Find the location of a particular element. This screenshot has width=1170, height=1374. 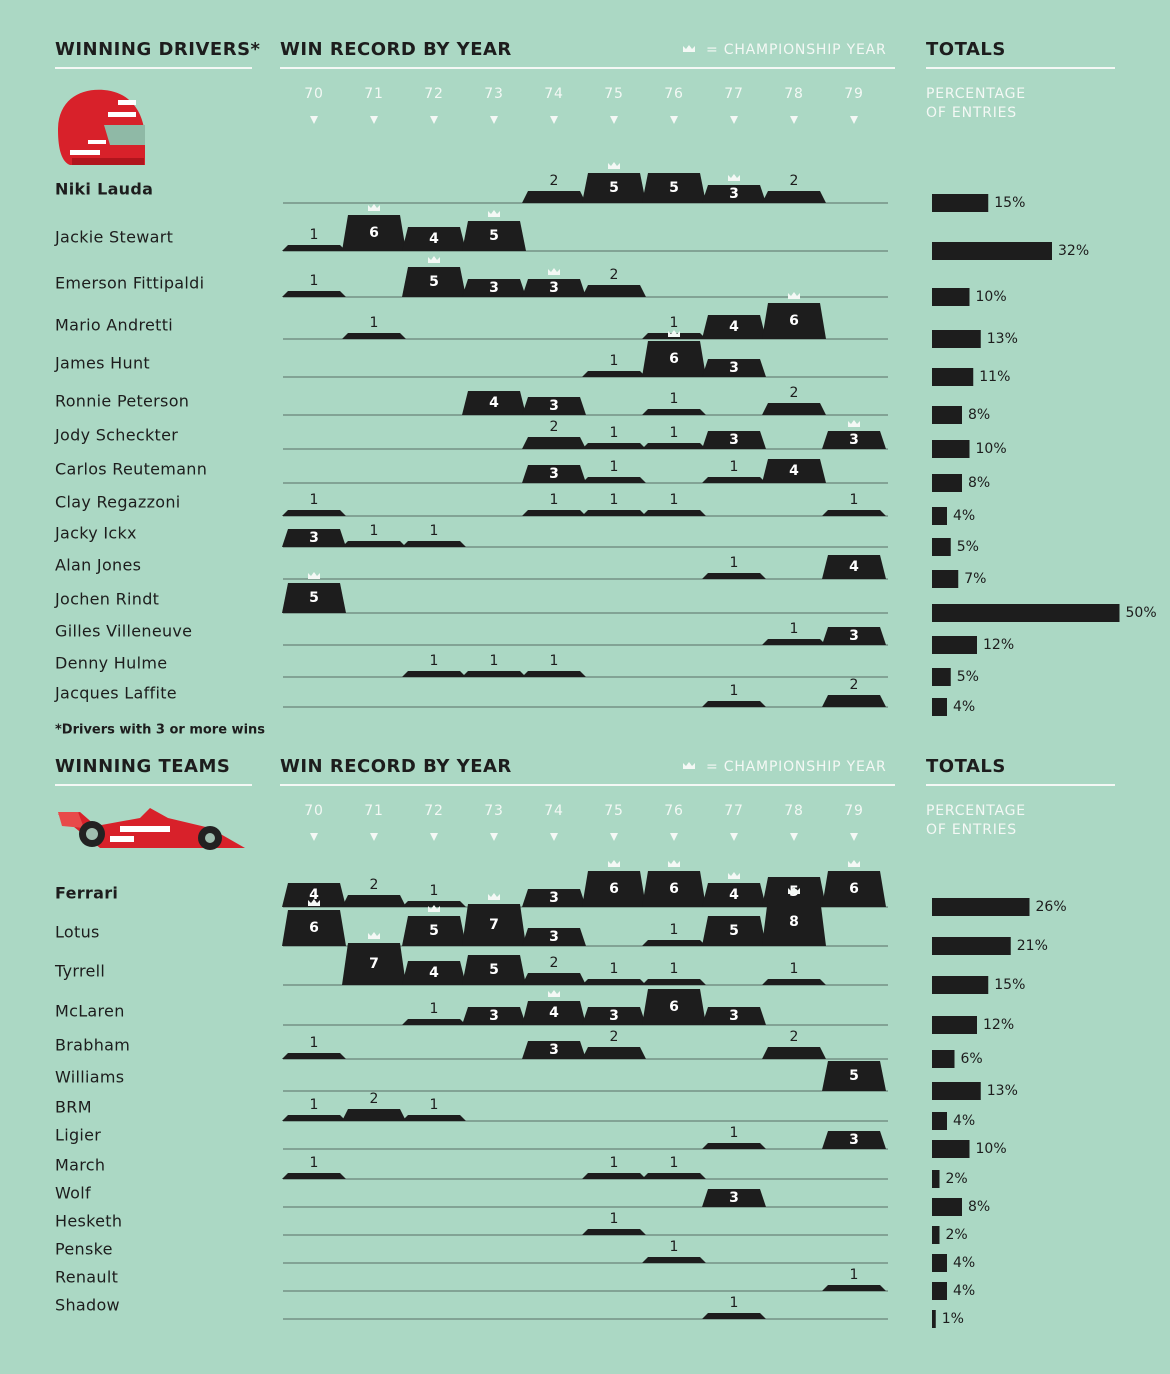

total-label: 5% is located at coordinates (968, 677).